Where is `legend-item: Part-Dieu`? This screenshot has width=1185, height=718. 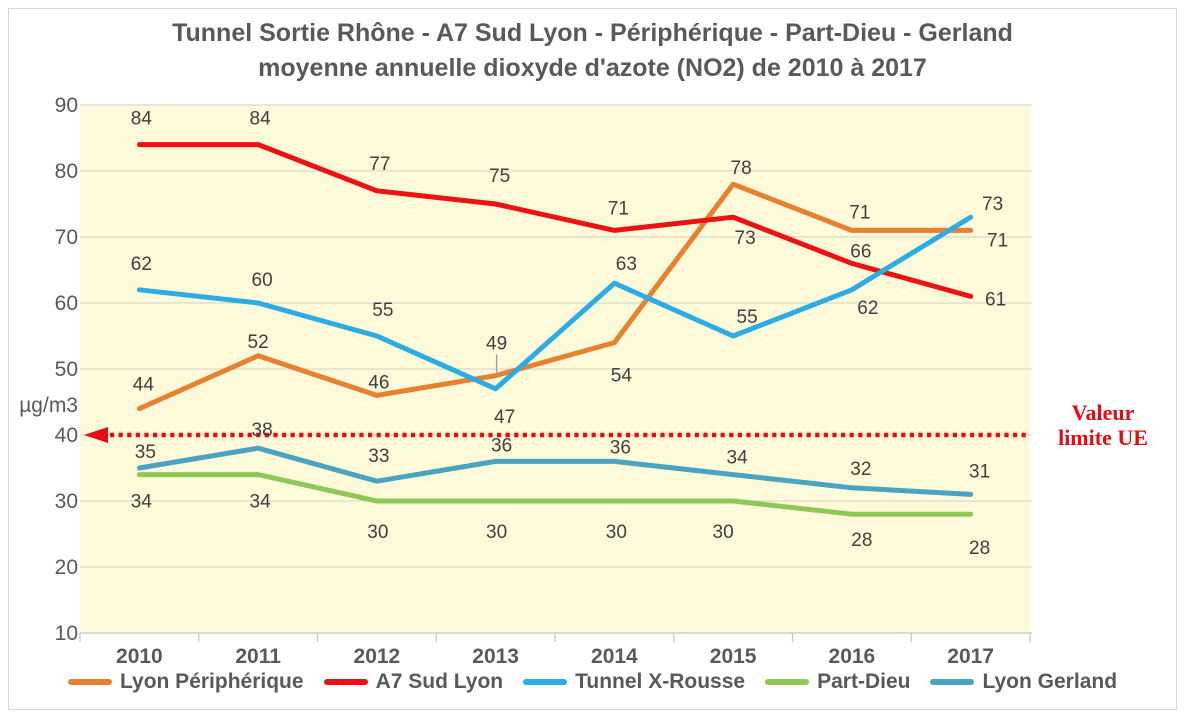
legend-item: Part-Dieu is located at coordinates (837, 682).